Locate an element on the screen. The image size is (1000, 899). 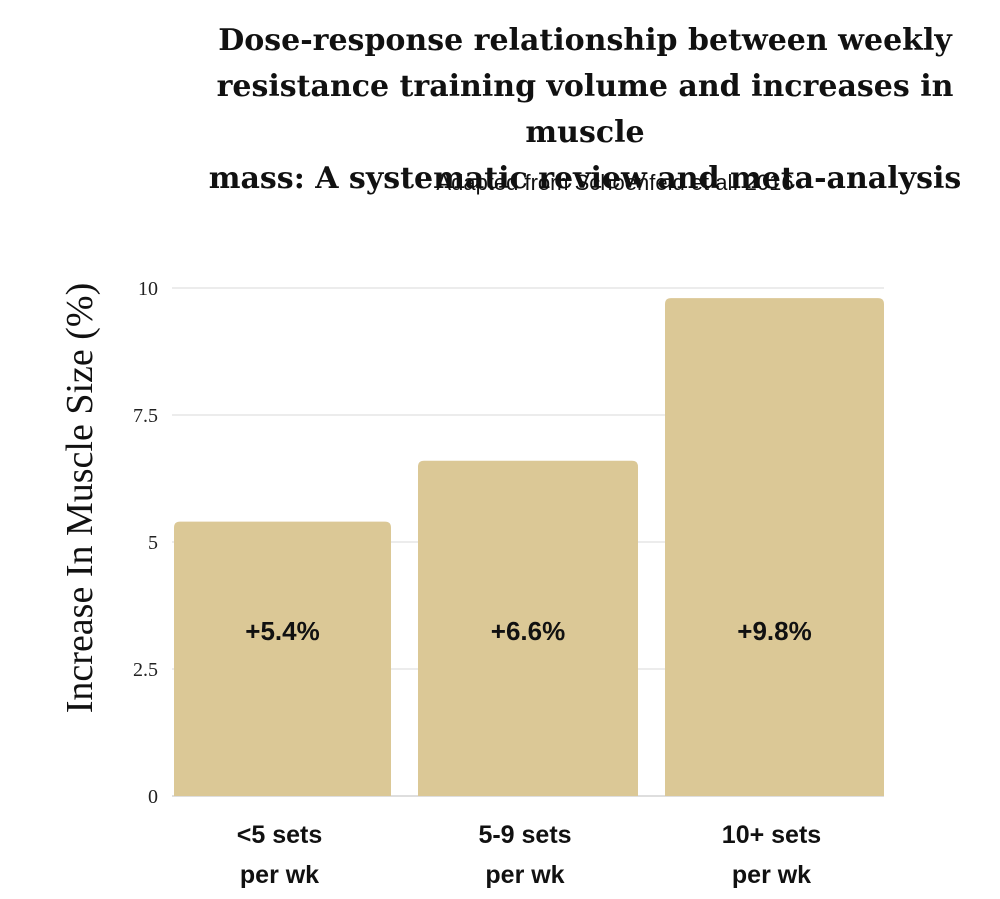
x-tick-label-0-line-0: <5 sets is located at coordinates (280, 835).